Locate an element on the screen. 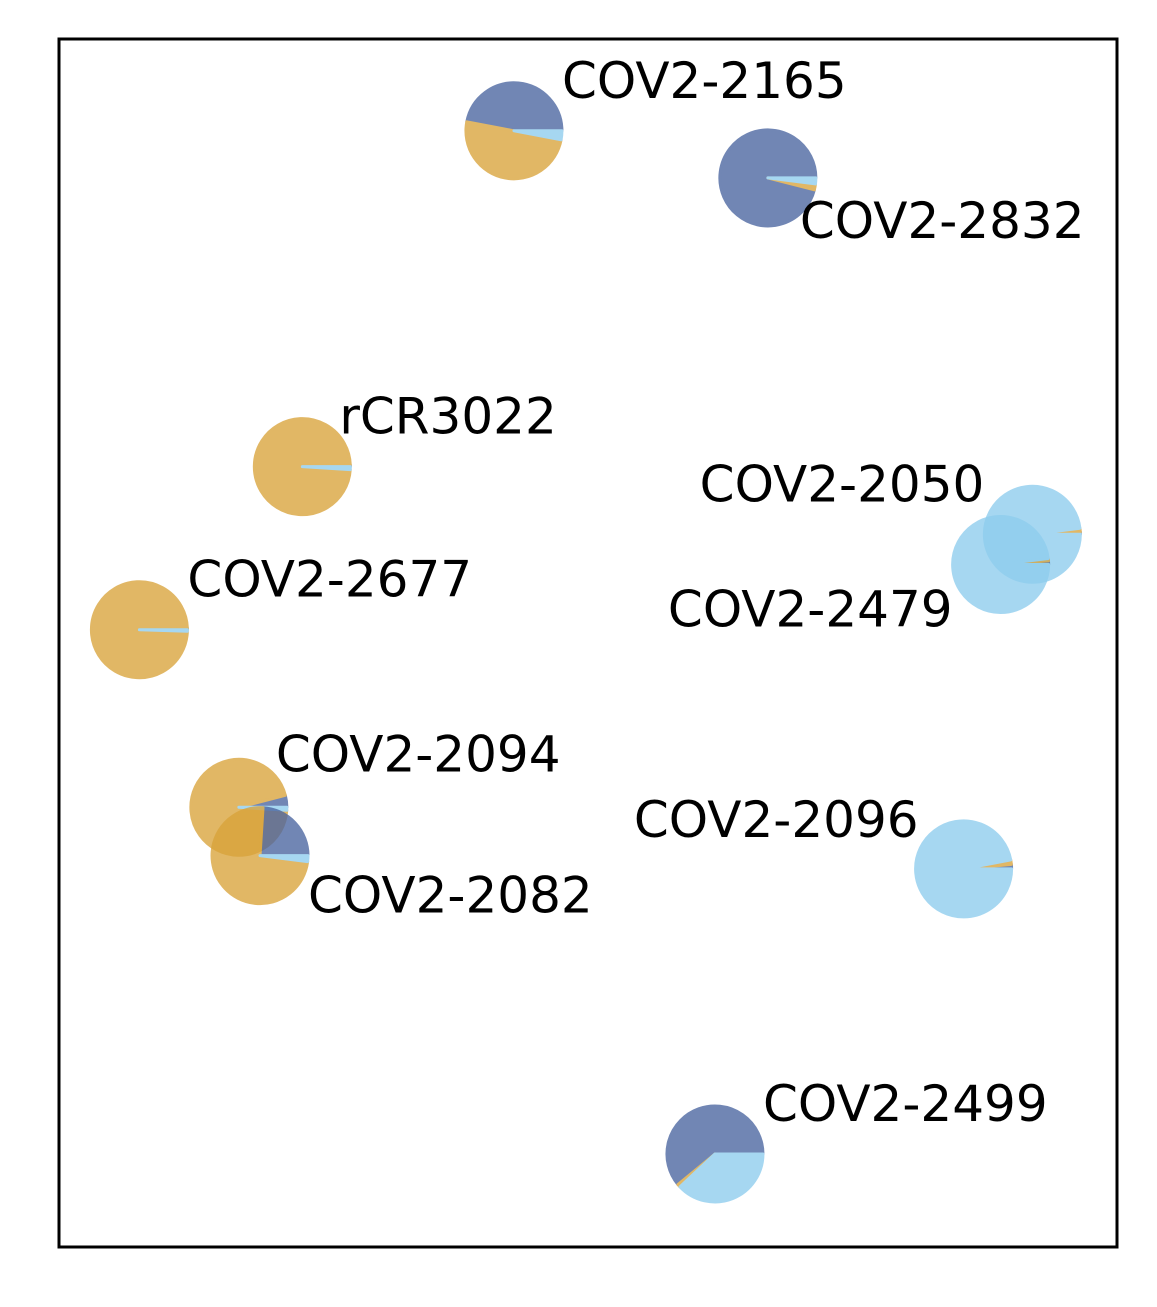 The width and height of the screenshot is (1157, 1307). pie-marker-rcr3022 is located at coordinates (302, 467).